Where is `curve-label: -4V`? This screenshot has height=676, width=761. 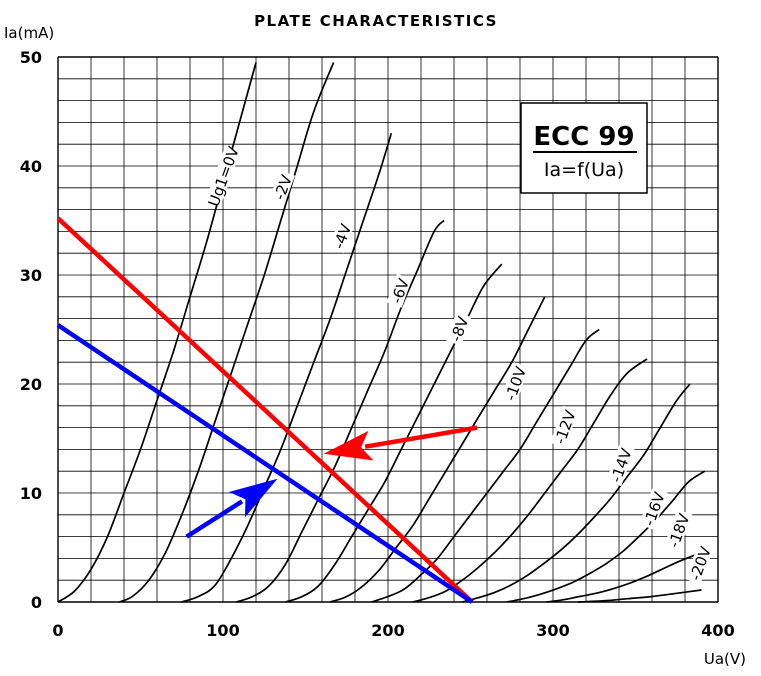
curve-label: -4V is located at coordinates (341, 236).